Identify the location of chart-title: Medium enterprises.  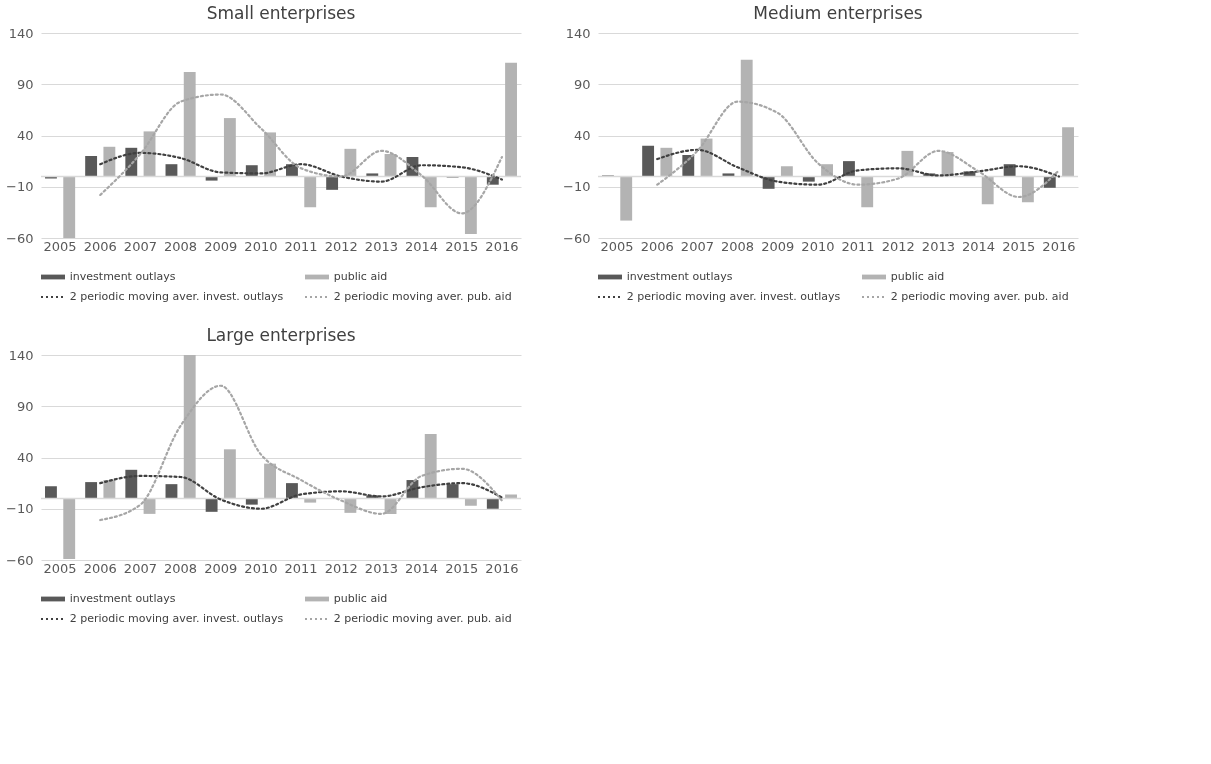
(838, 13).